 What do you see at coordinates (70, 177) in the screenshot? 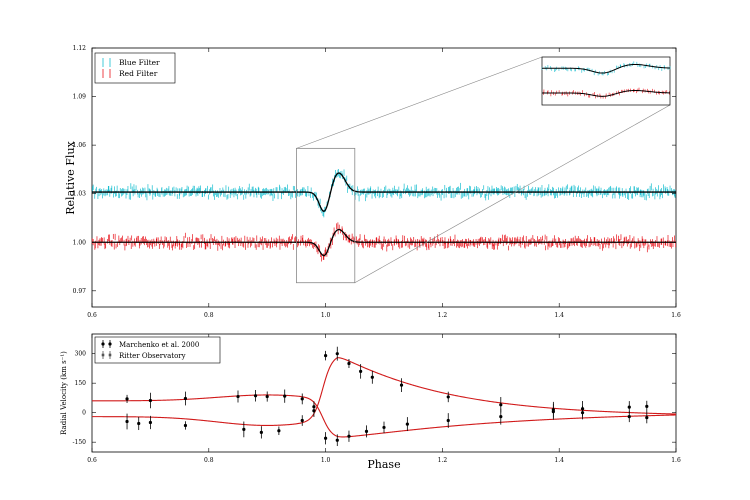
I see `light-curve-ylabel: Relative Flux` at bounding box center [70, 177].